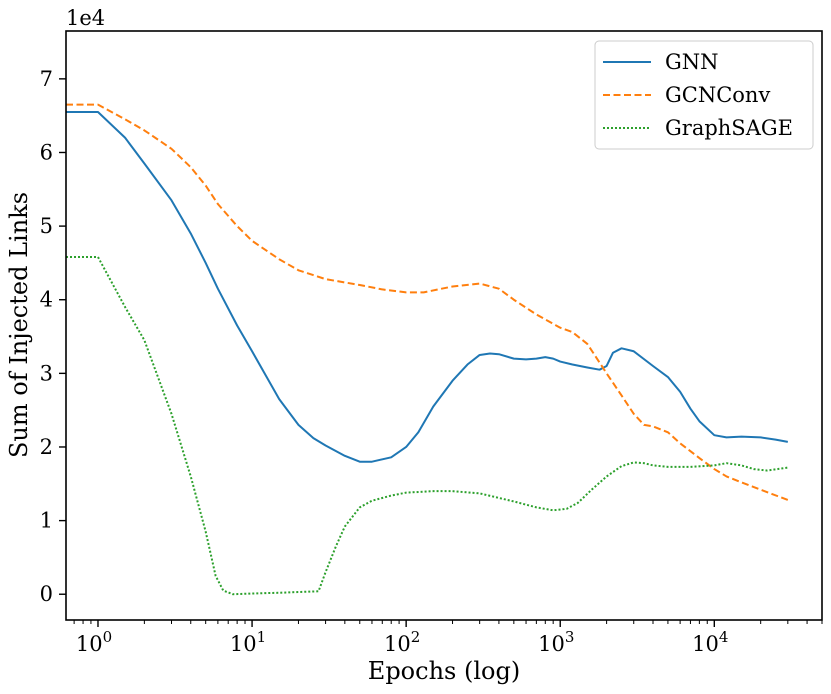 This screenshot has width=831, height=694. Describe the element at coordinates (416, 637) in the screenshot. I see `x-tick-exponent: 2` at that location.